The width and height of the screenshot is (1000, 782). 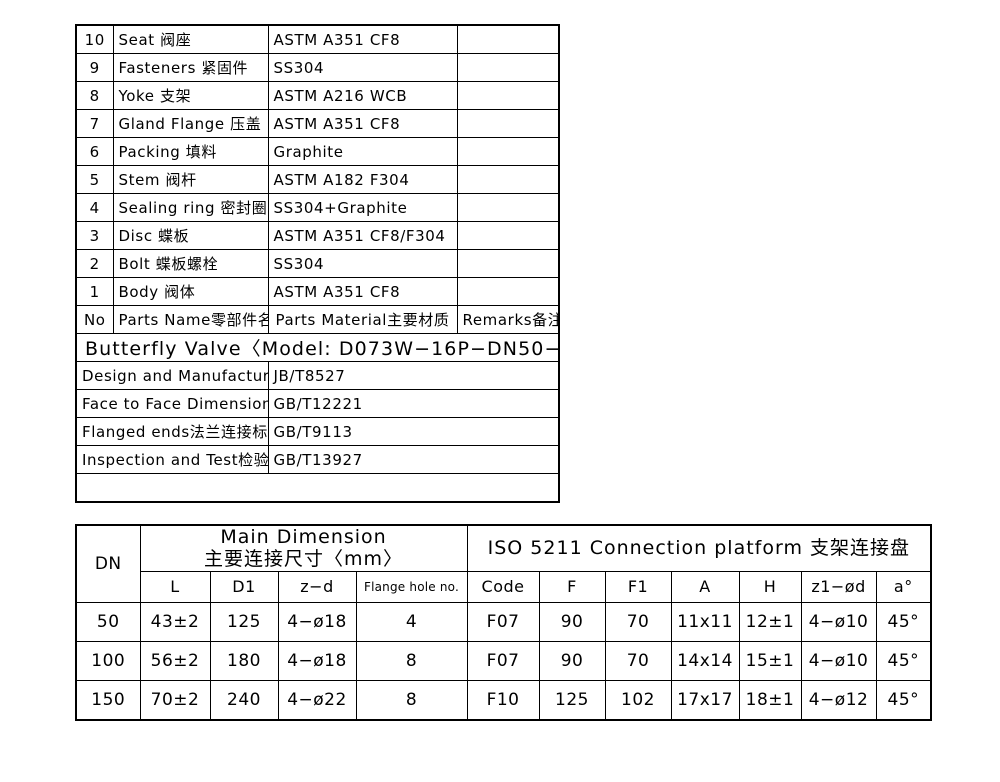 What do you see at coordinates (317, 586) in the screenshot?
I see `column-header-z-d: z−d` at bounding box center [317, 586].